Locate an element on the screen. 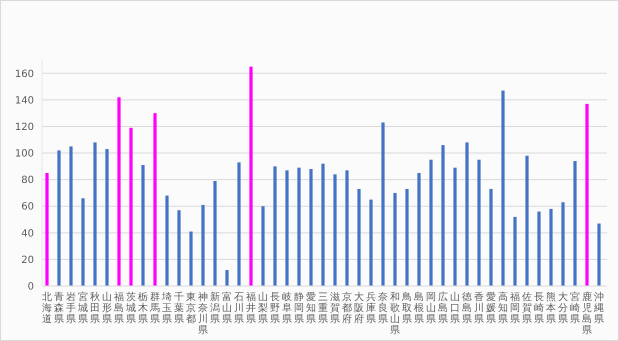 The height and width of the screenshot is (341, 619). x-tick-label: 大阪府 is located at coordinates (359, 308).